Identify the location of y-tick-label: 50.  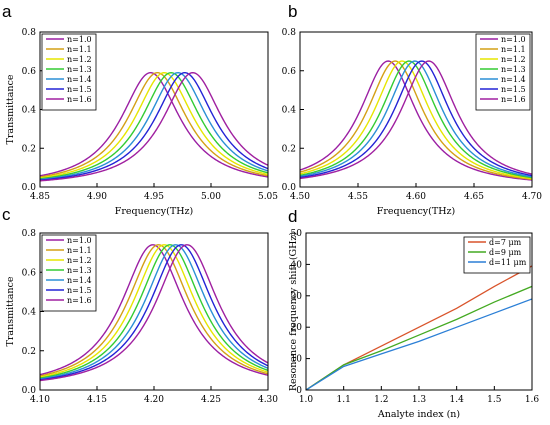
(297, 234).